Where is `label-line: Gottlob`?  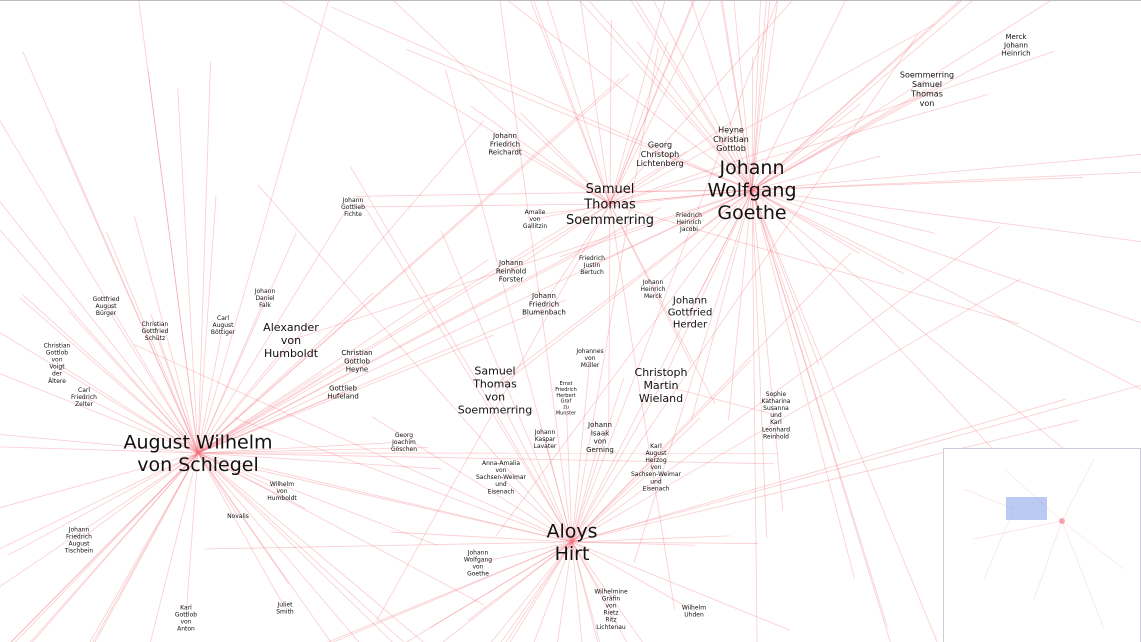
label-line: Gottlob is located at coordinates (186, 615).